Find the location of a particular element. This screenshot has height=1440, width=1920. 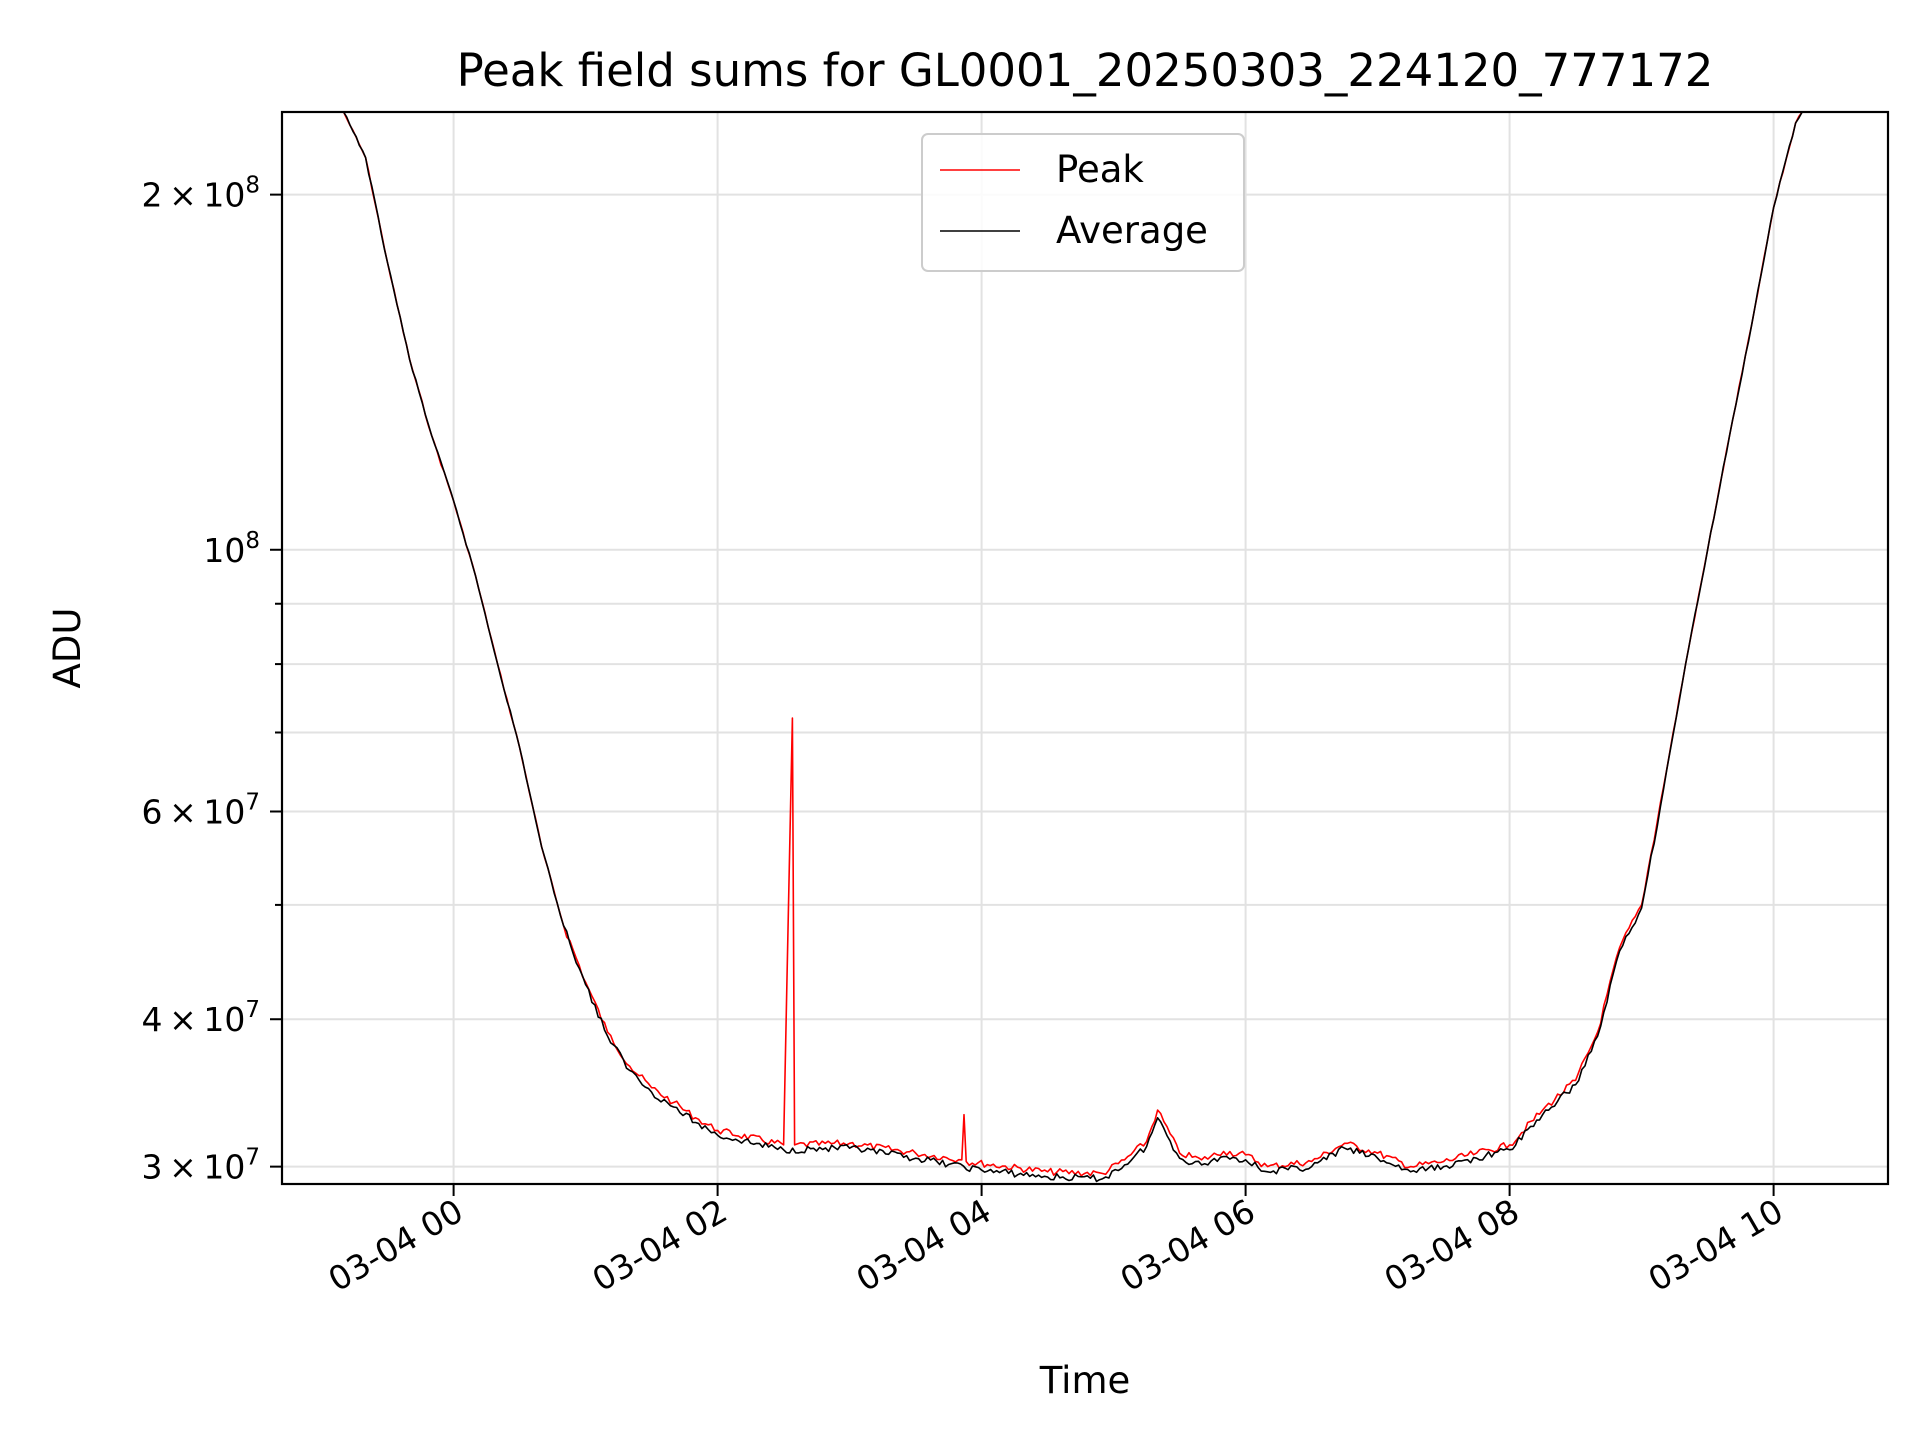

y-tick-label: 108 is located at coordinates (231, 549).